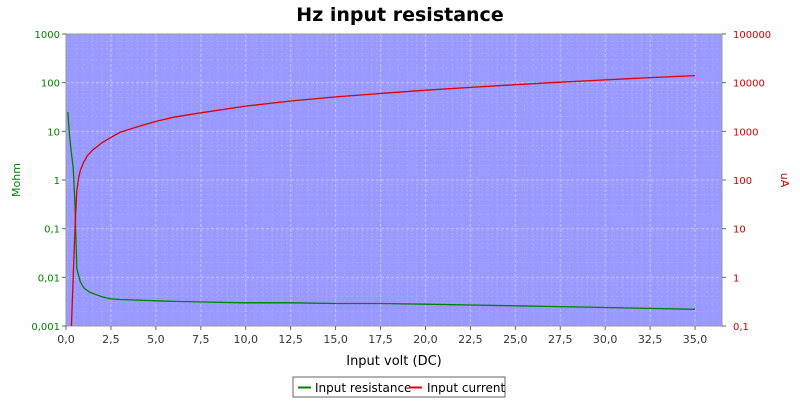 This screenshot has width=800, height=404. Describe the element at coordinates (741, 327) in the screenshot. I see `y-right-tick-label: 0,1` at that location.